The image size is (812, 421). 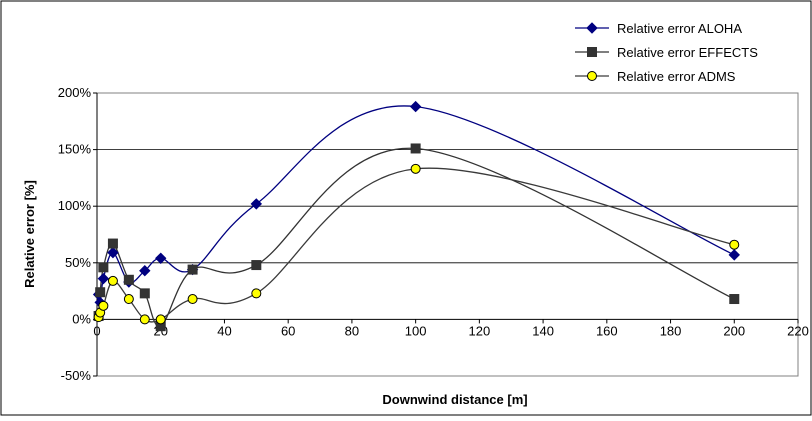 What do you see at coordinates (29, 234) in the screenshot?
I see `y-axis-title: Relative error [%]` at bounding box center [29, 234].